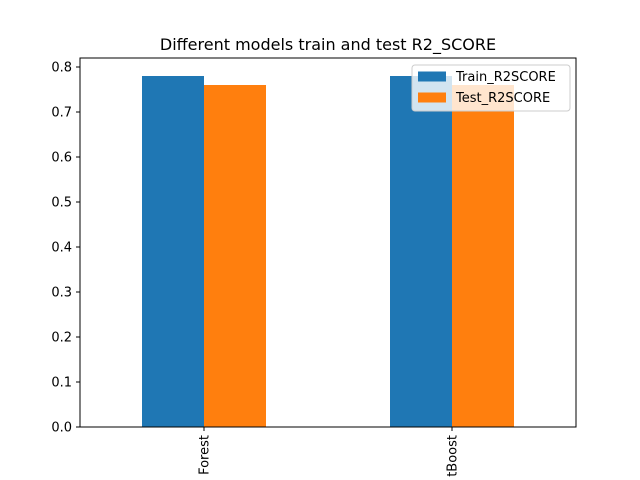 The image size is (640, 480). What do you see at coordinates (61, 158) in the screenshot?
I see `y-tick-label: 0.6` at bounding box center [61, 158].